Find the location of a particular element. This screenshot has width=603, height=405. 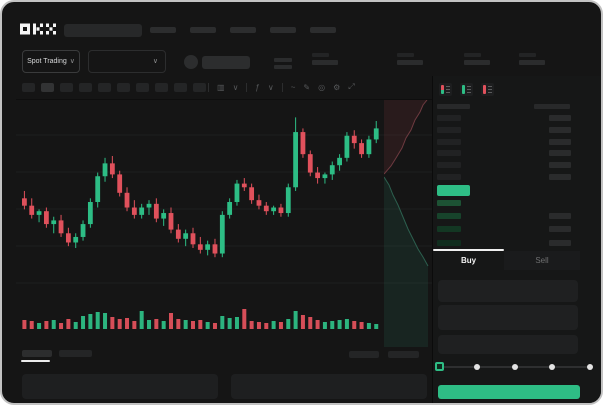

orderbook-header-left is located at coordinates (453, 106).